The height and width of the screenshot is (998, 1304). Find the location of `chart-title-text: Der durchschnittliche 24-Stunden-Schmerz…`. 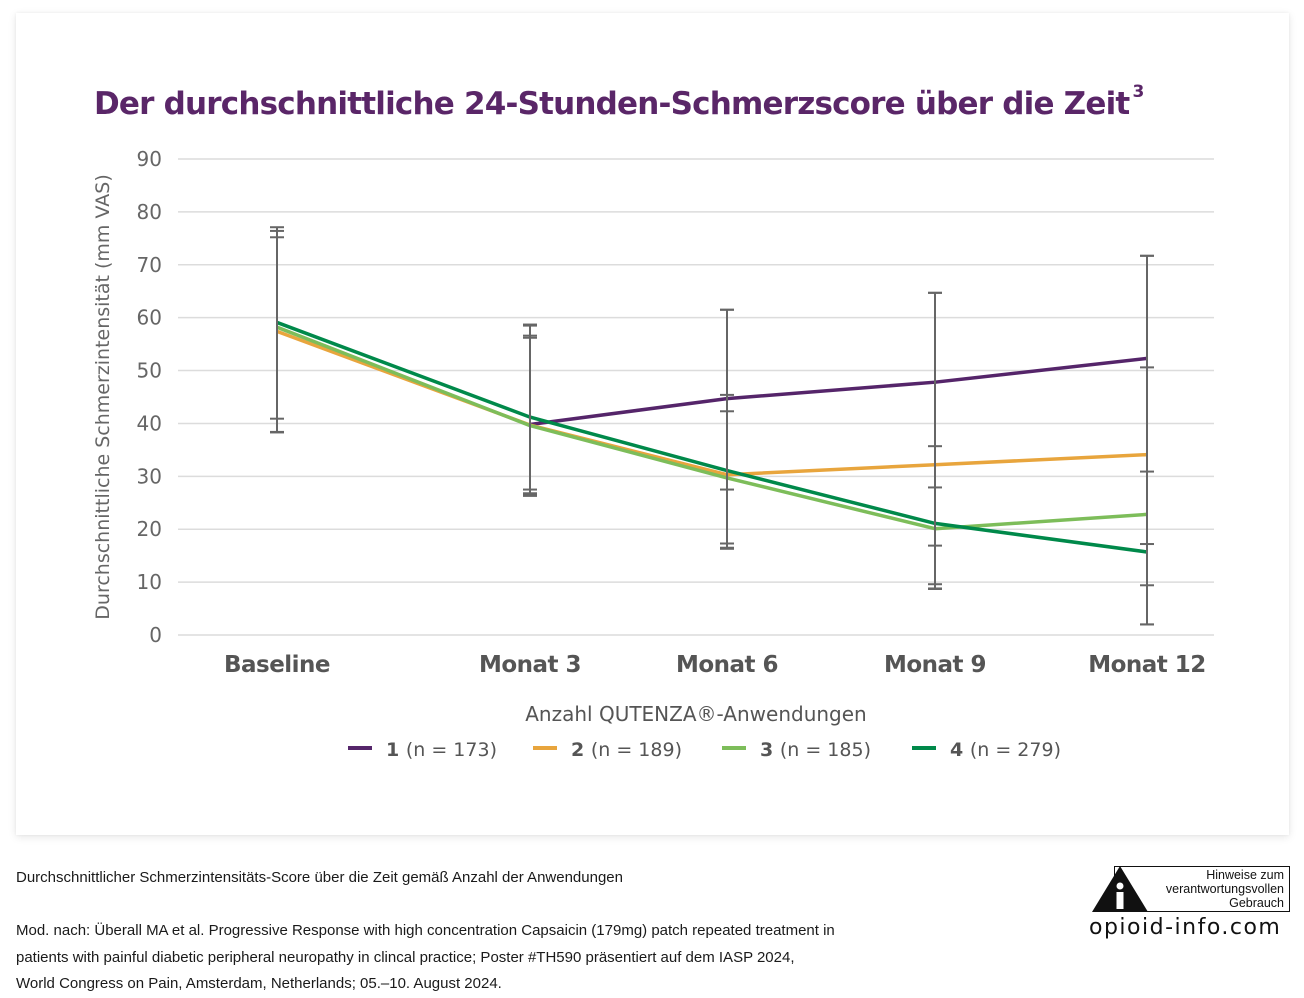

chart-title-text: Der durchschnittliche 24-Stunden-Schmerz… is located at coordinates (612, 104).